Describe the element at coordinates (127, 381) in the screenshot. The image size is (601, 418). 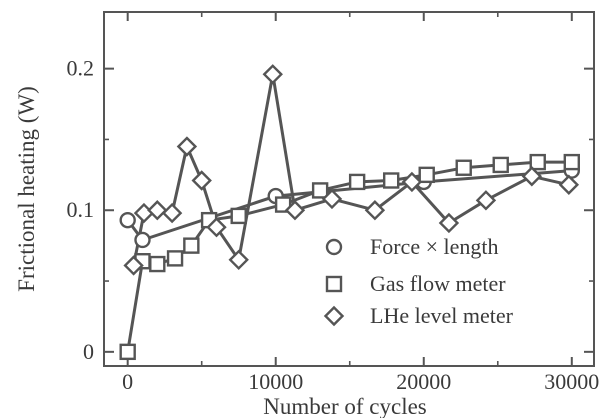
I see `x-tick-label: 0` at that location.